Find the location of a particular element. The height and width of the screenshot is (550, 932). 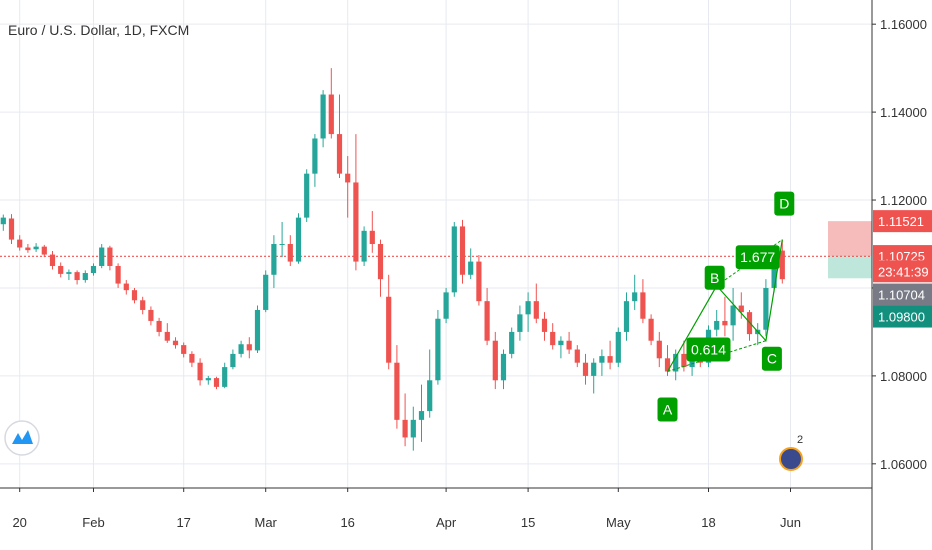

pattern-point-label: B is located at coordinates (714, 278).